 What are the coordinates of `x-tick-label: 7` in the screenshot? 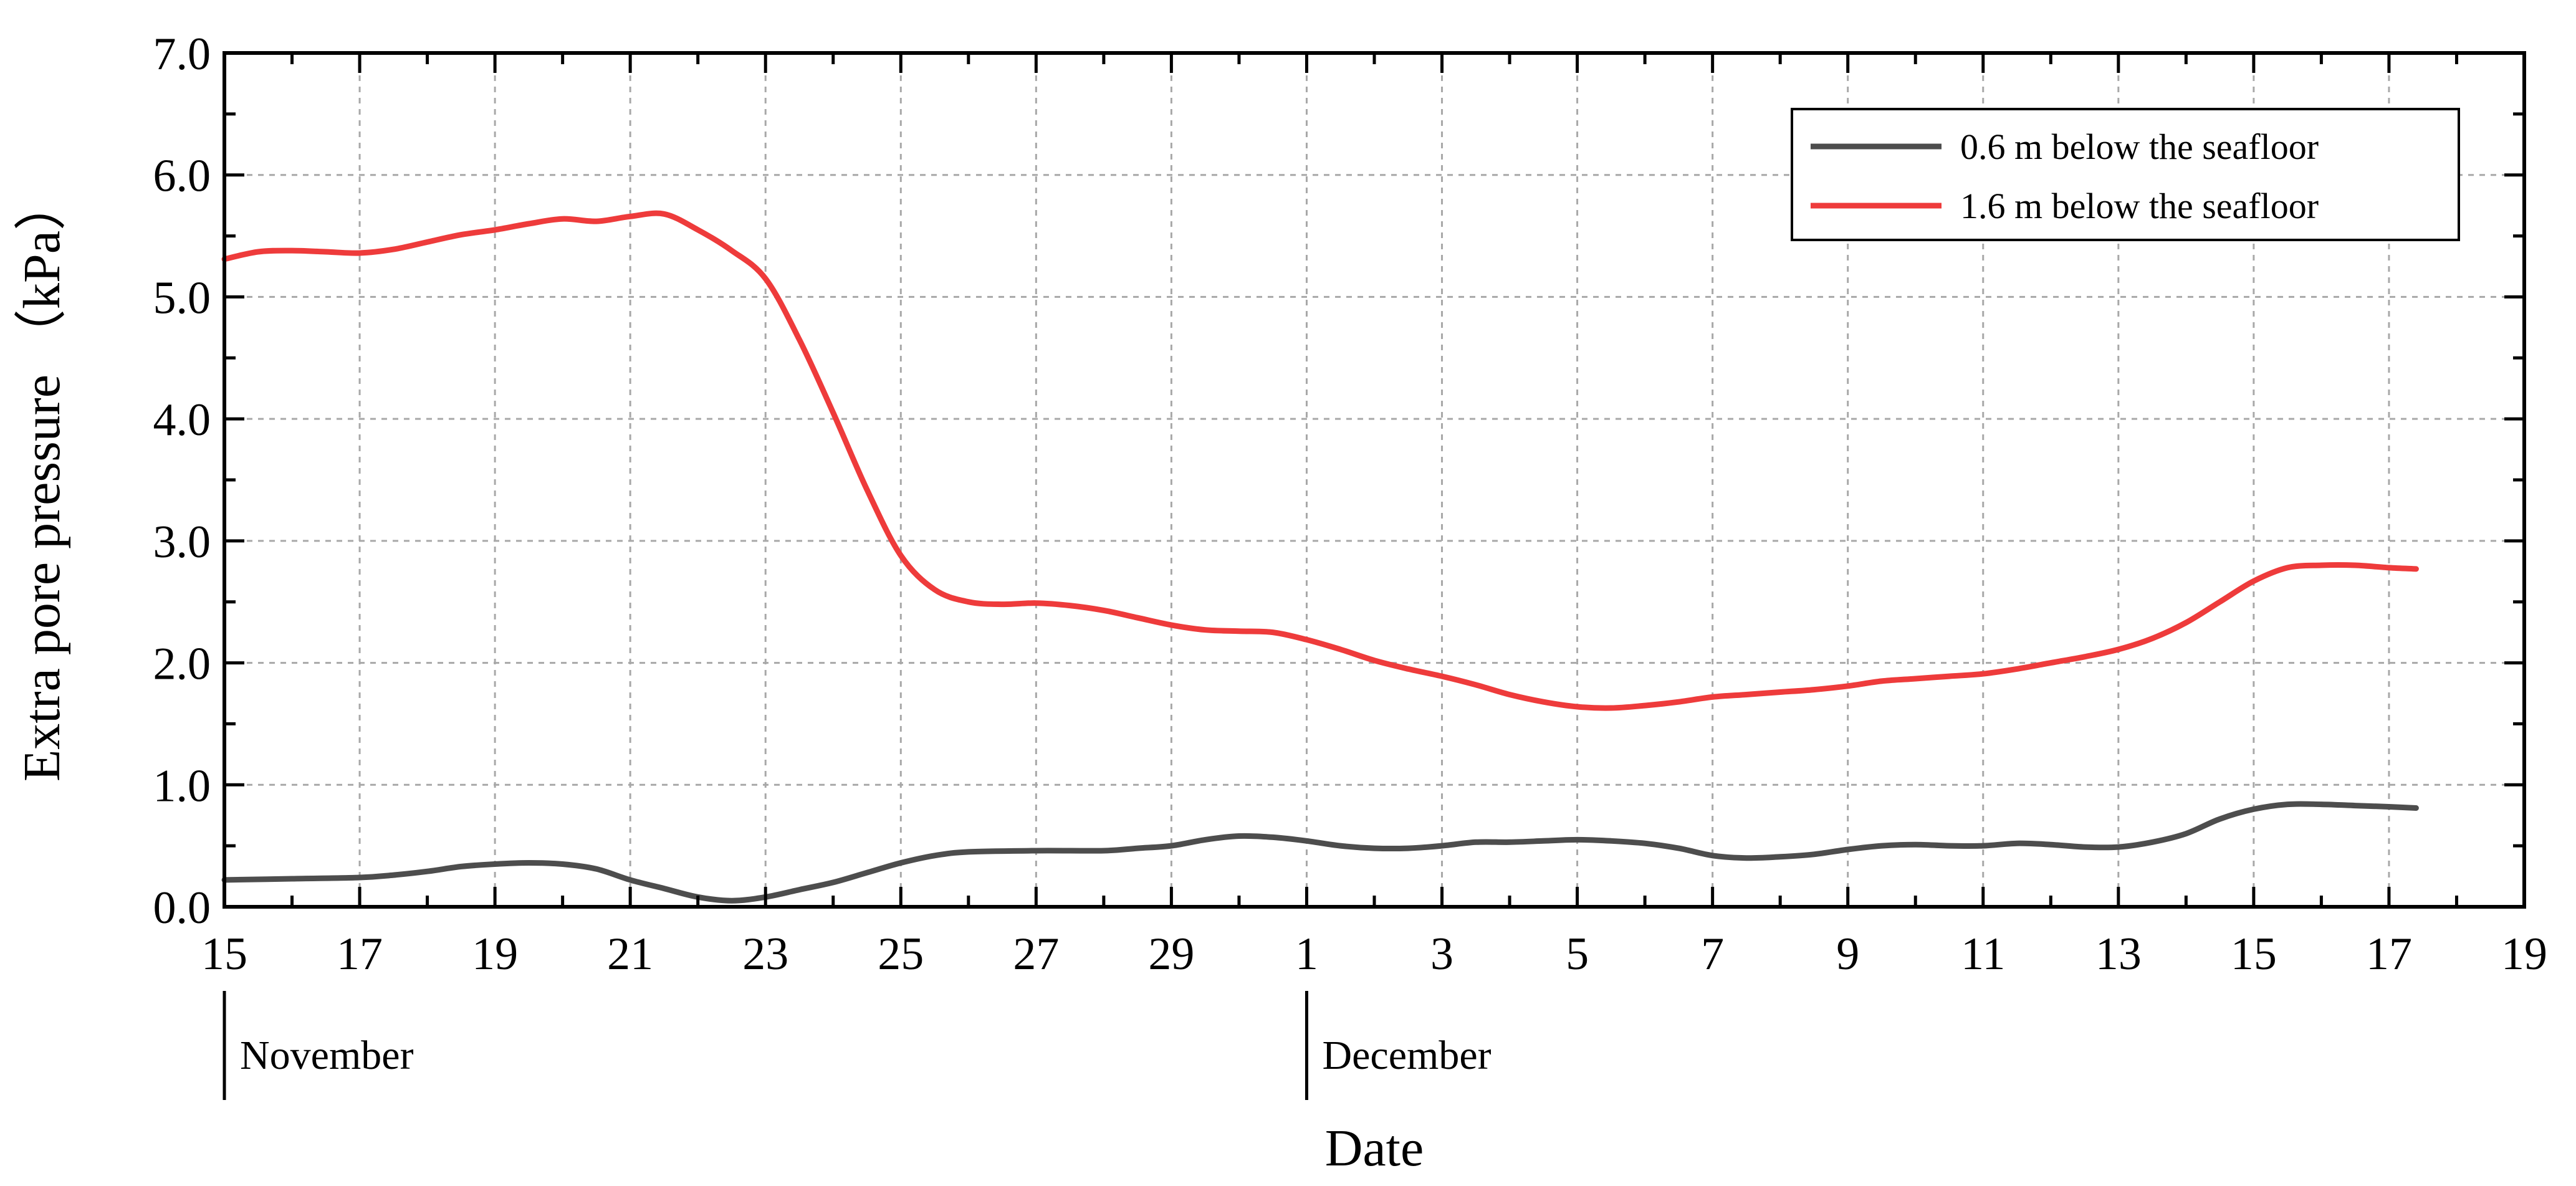 It's located at (1712, 954).